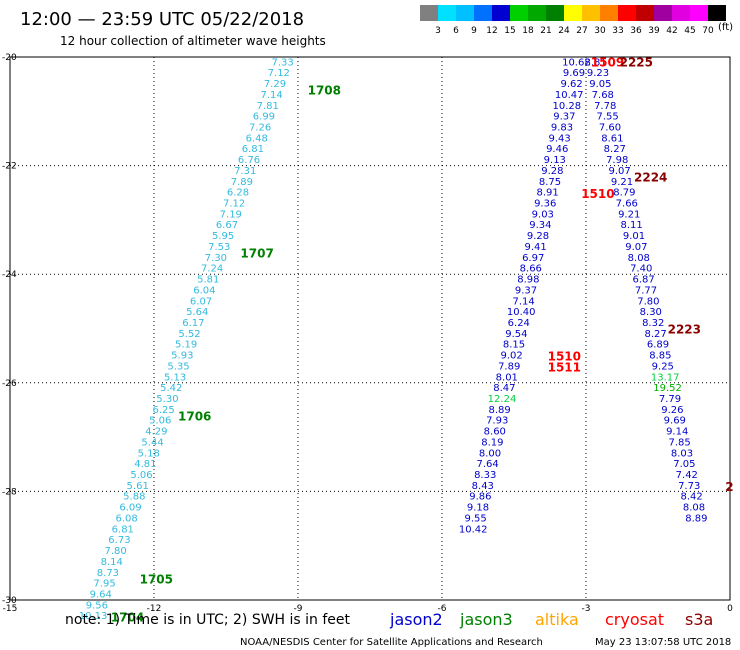 The width and height of the screenshot is (740, 650). I want to click on colorbar-tick: 39, so click(654, 31).